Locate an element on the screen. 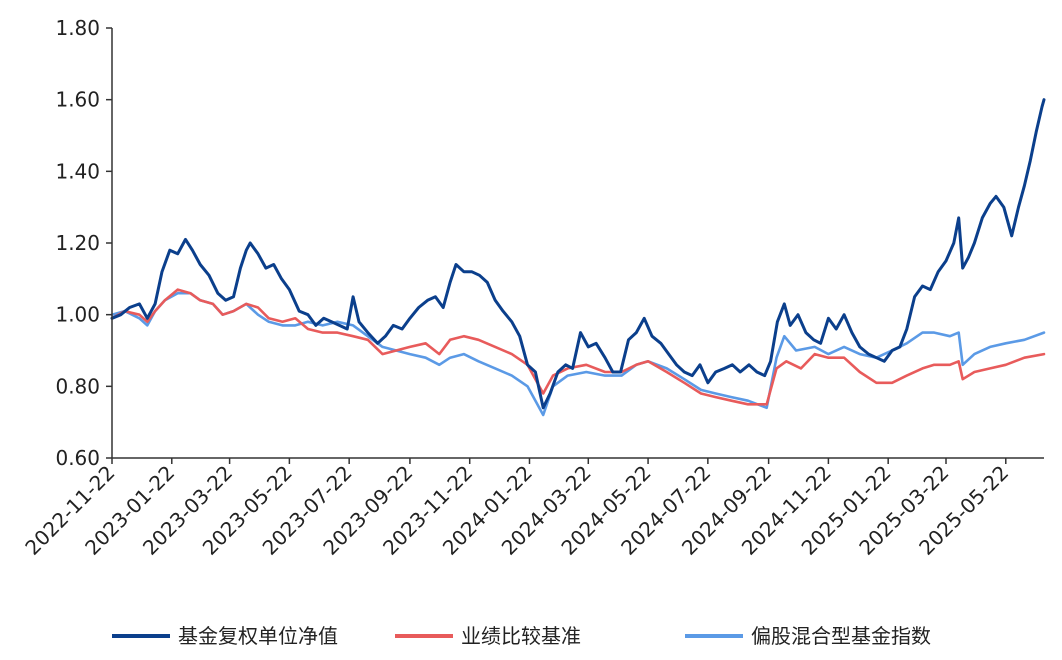 The image size is (1062, 660). y-tick-label: 1.60 is located at coordinates (77, 100).